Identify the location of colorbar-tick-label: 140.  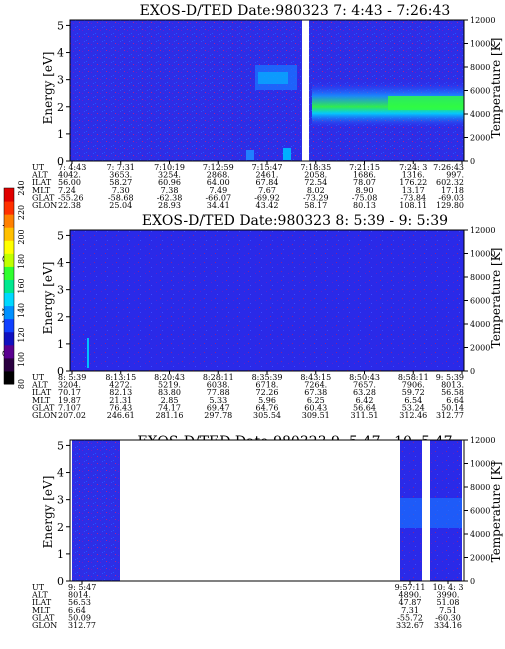
(21, 310).